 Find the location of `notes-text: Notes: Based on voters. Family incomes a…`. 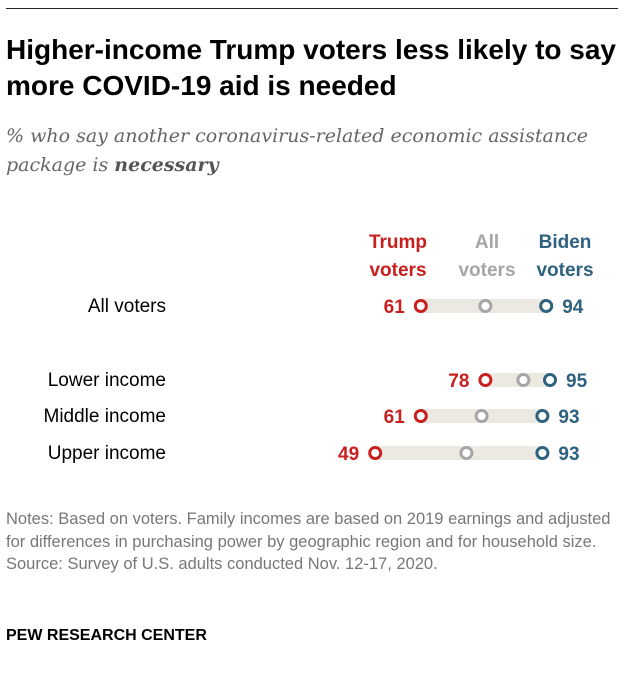

notes-text: Notes: Based on voters. Family incomes a… is located at coordinates (308, 530).